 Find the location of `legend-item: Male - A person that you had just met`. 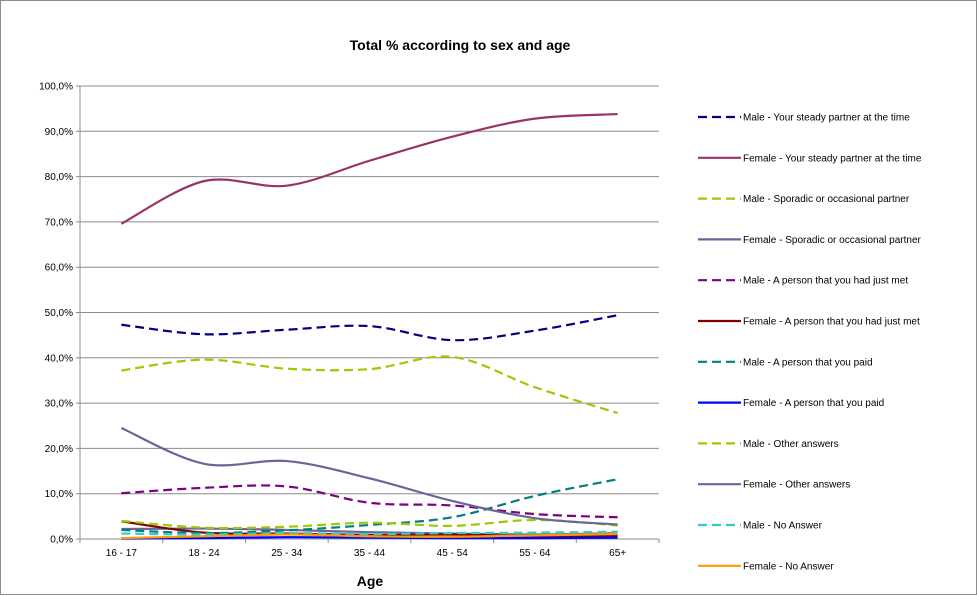

legend-item: Male - A person that you had just met is located at coordinates (803, 281).